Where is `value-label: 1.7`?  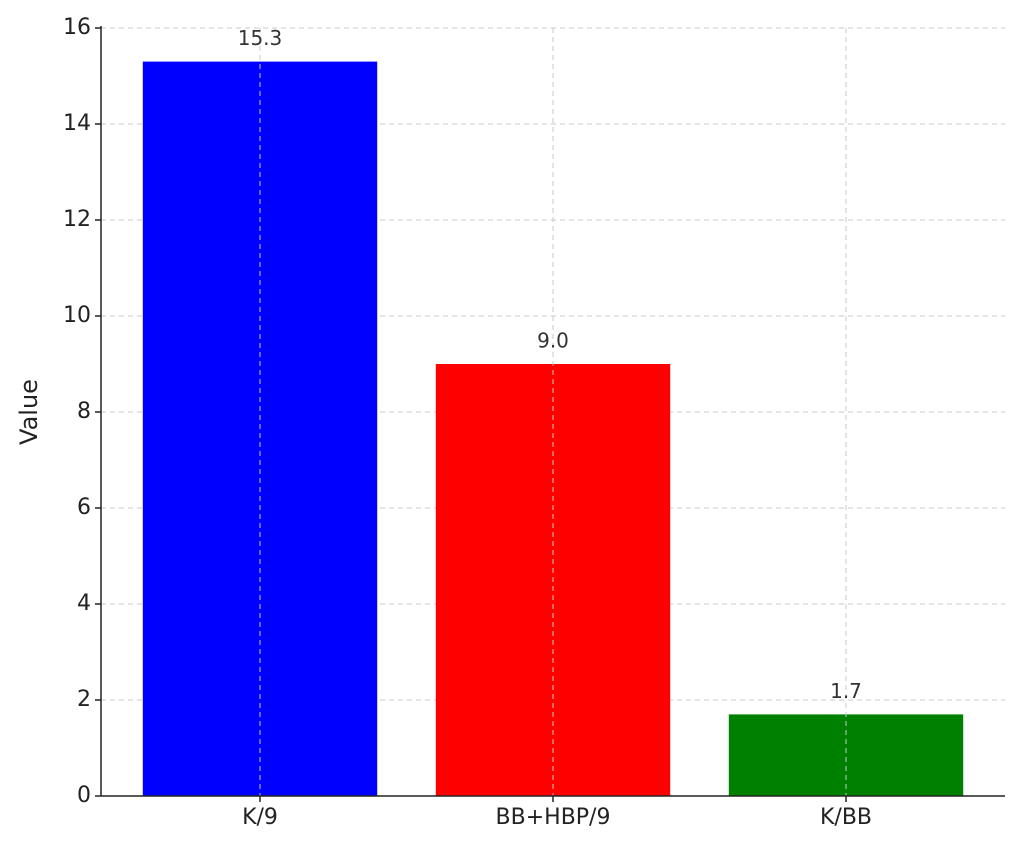
value-label: 1.7 is located at coordinates (846, 691).